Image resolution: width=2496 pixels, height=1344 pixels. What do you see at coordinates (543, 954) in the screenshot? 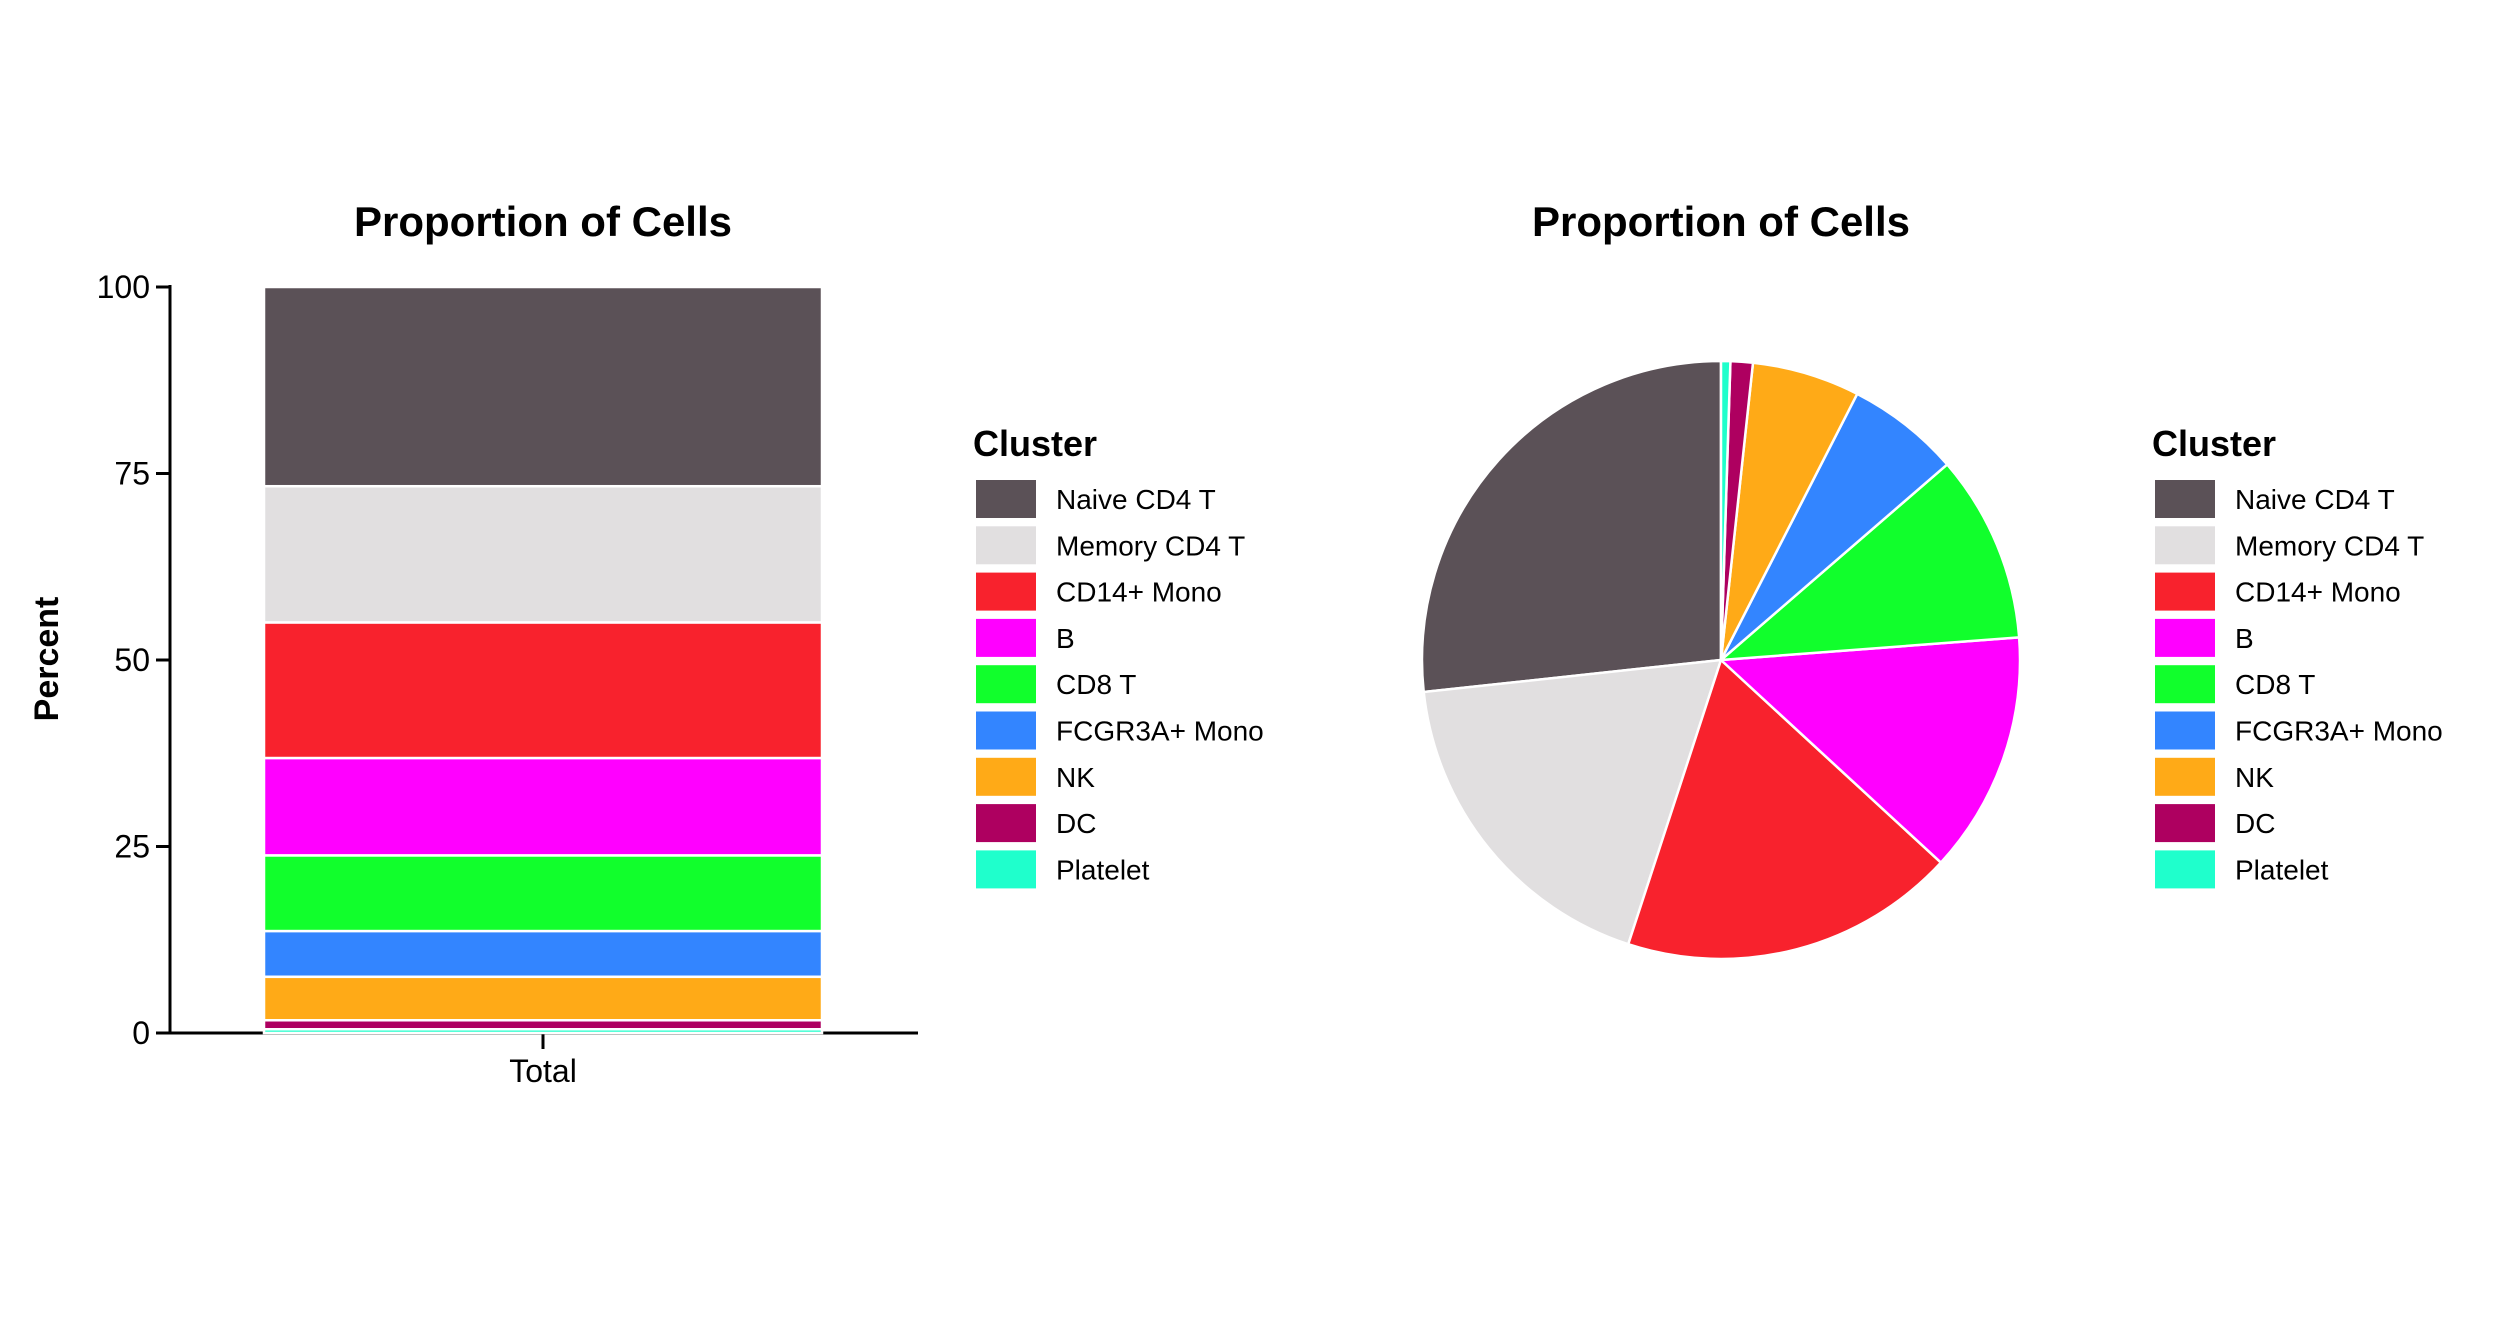
I see `bar-segment-fcgr3aplus-mono` at bounding box center [543, 954].